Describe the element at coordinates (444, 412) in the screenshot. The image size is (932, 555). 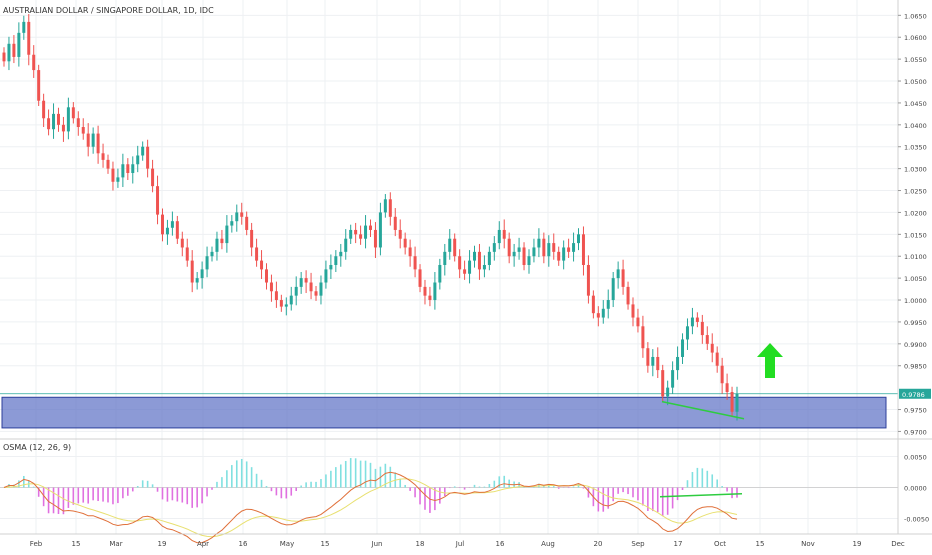
I see `support-zone` at that location.